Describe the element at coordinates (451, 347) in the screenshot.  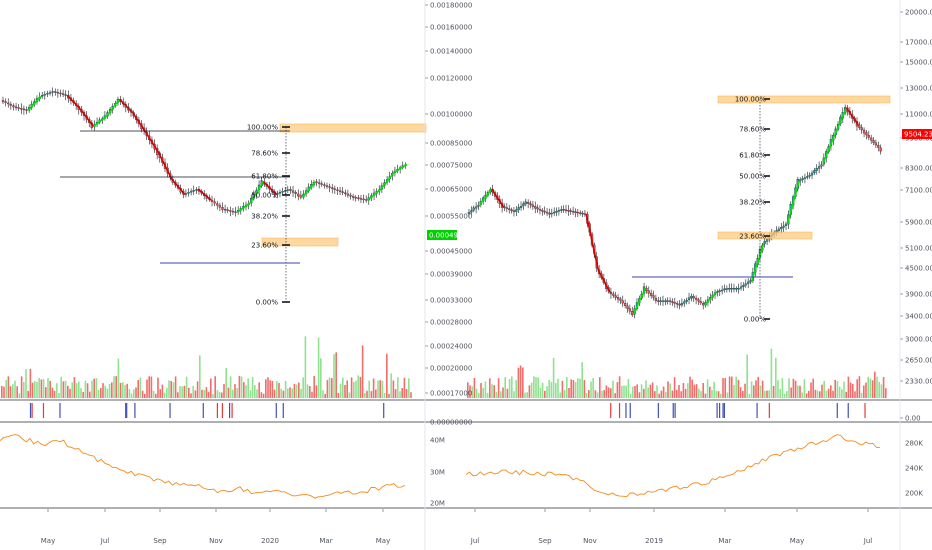
I see `left-price-tick: 0.00024000` at that location.